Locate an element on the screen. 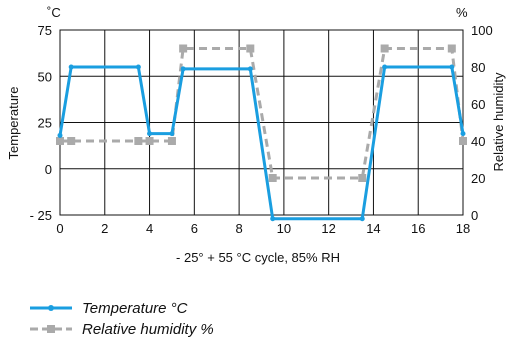 The width and height of the screenshot is (510, 349). y-tick-label-right: 20 is located at coordinates (478, 178).